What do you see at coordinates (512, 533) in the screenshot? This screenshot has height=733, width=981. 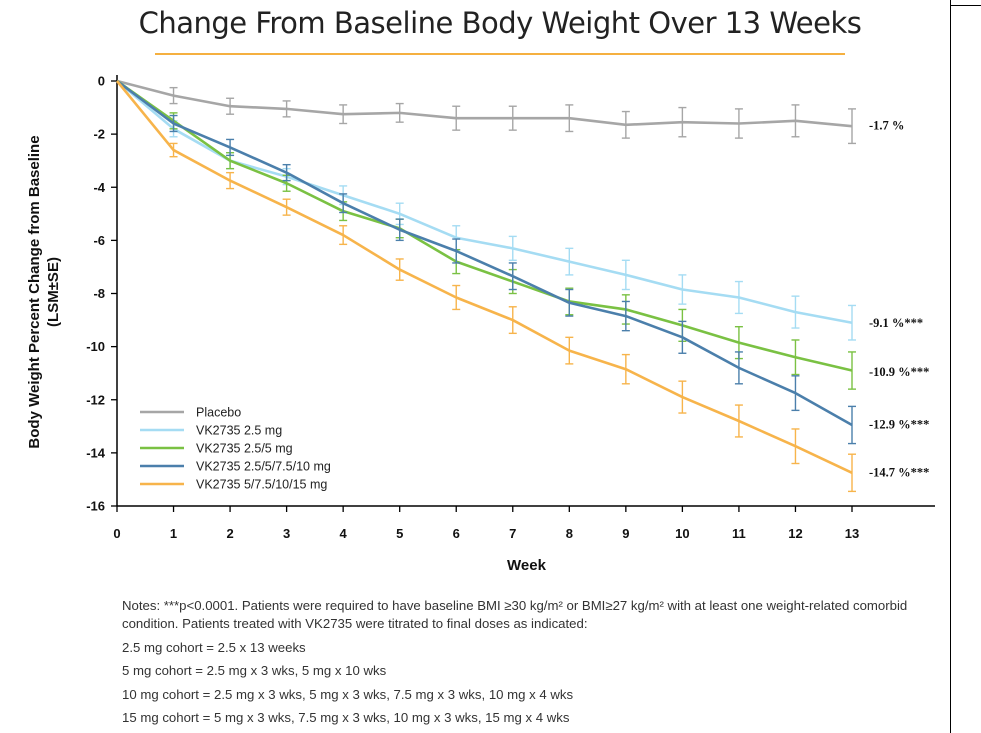 I see `x-tick-label: 7` at bounding box center [512, 533].